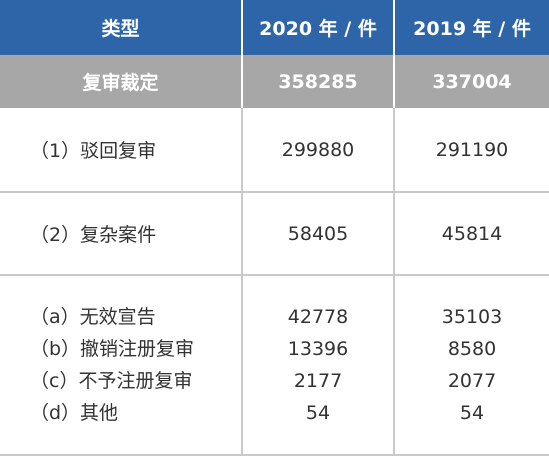 The width and height of the screenshot is (549, 458). I want to click on header-2020: 2020 年 / 件, so click(317, 27).